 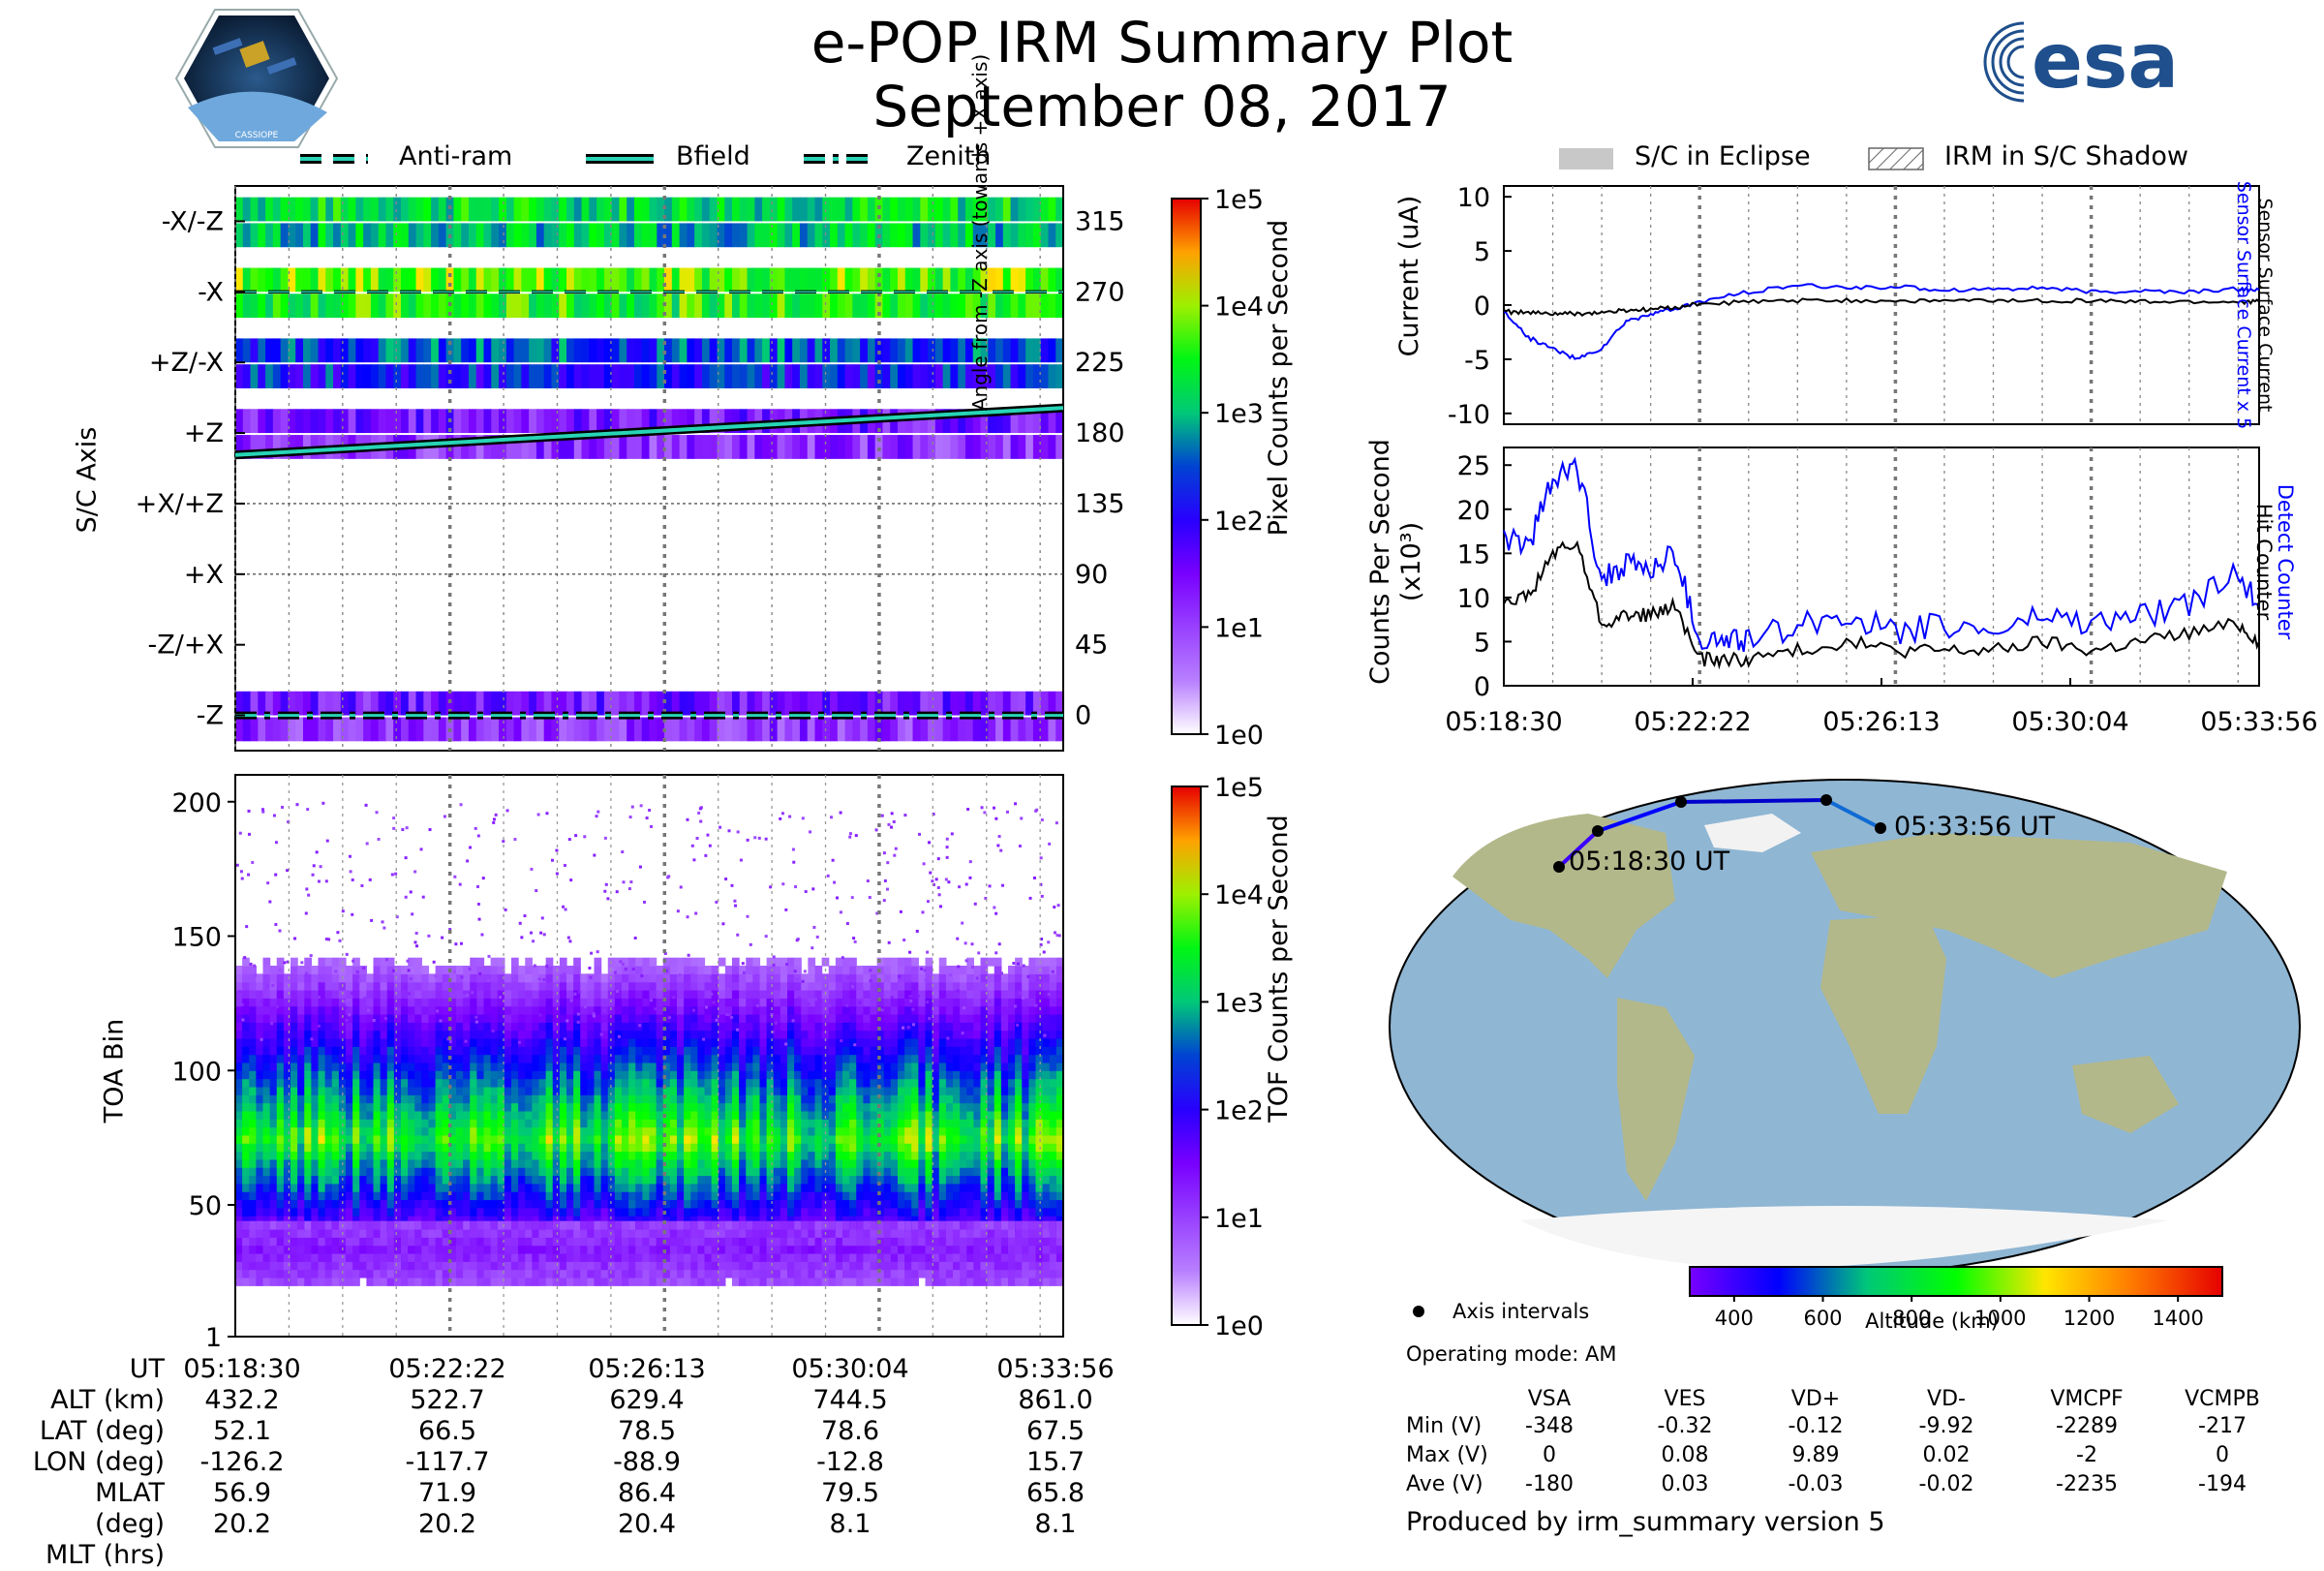 What do you see at coordinates (2264, 562) in the screenshot?
I see `counts-y2label-black: Hit Counter` at bounding box center [2264, 562].